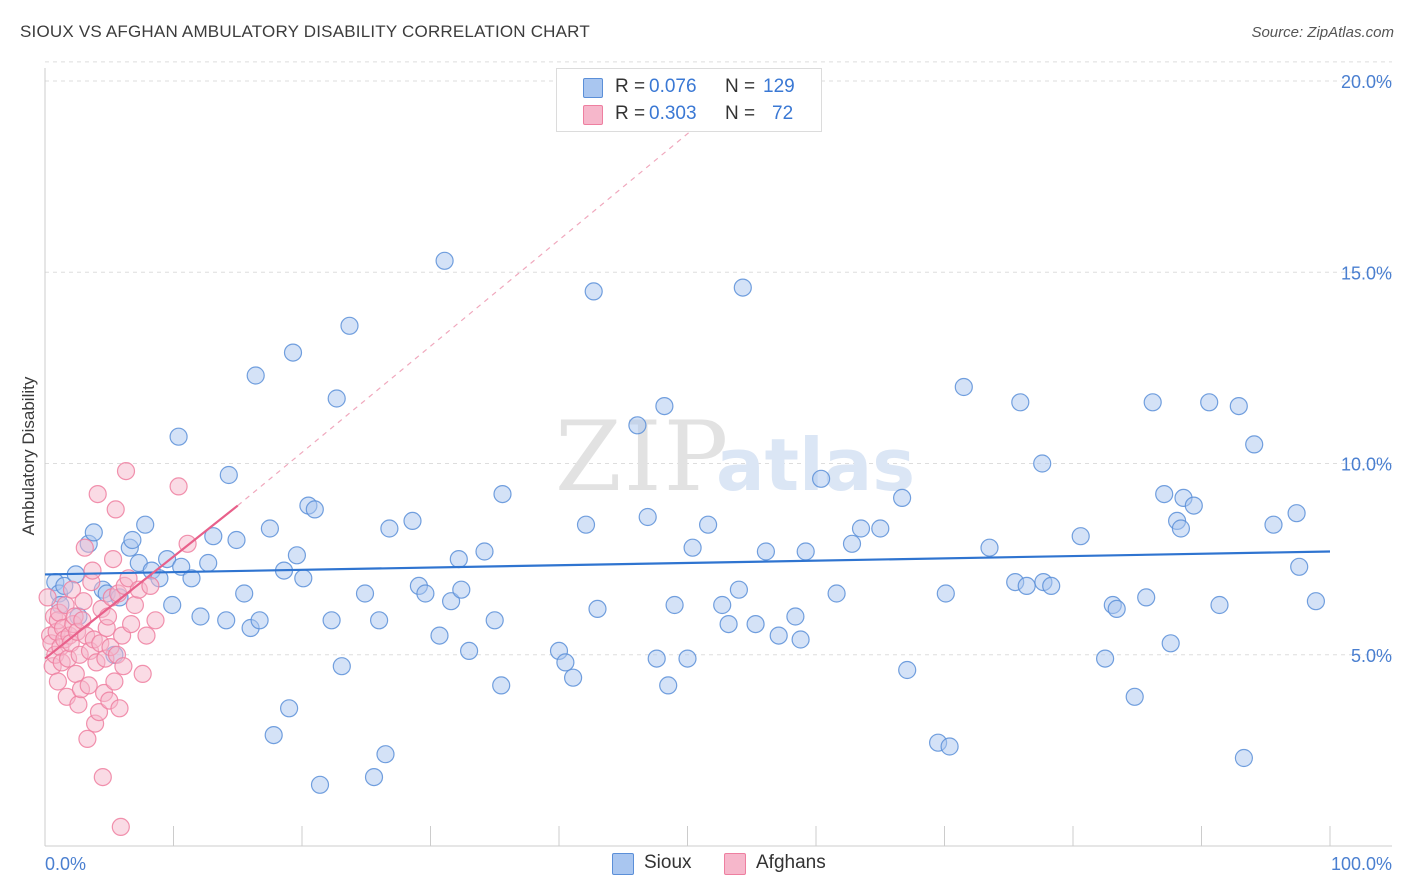  Describe the element at coordinates (1371, 656) in the screenshot. I see `y-tick-label: 5.0%` at that location.